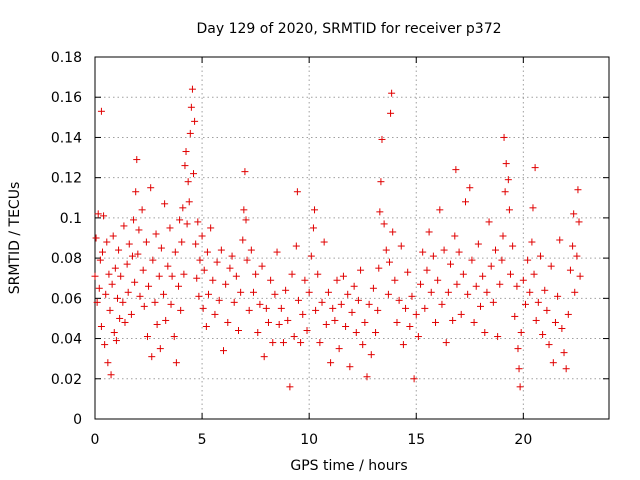  What do you see at coordinates (523, 440) in the screenshot?
I see `x-tick-label: 20` at bounding box center [523, 440].